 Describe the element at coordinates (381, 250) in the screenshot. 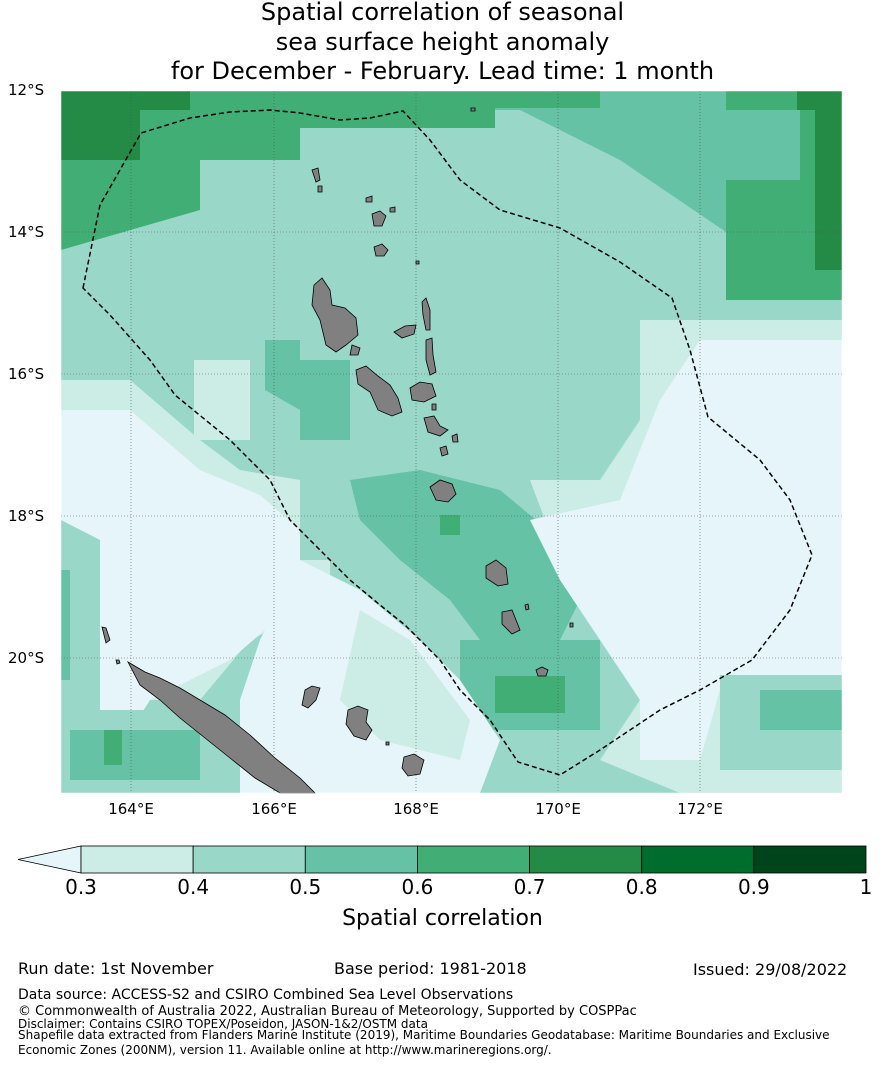

I see `vanua-lava` at that location.